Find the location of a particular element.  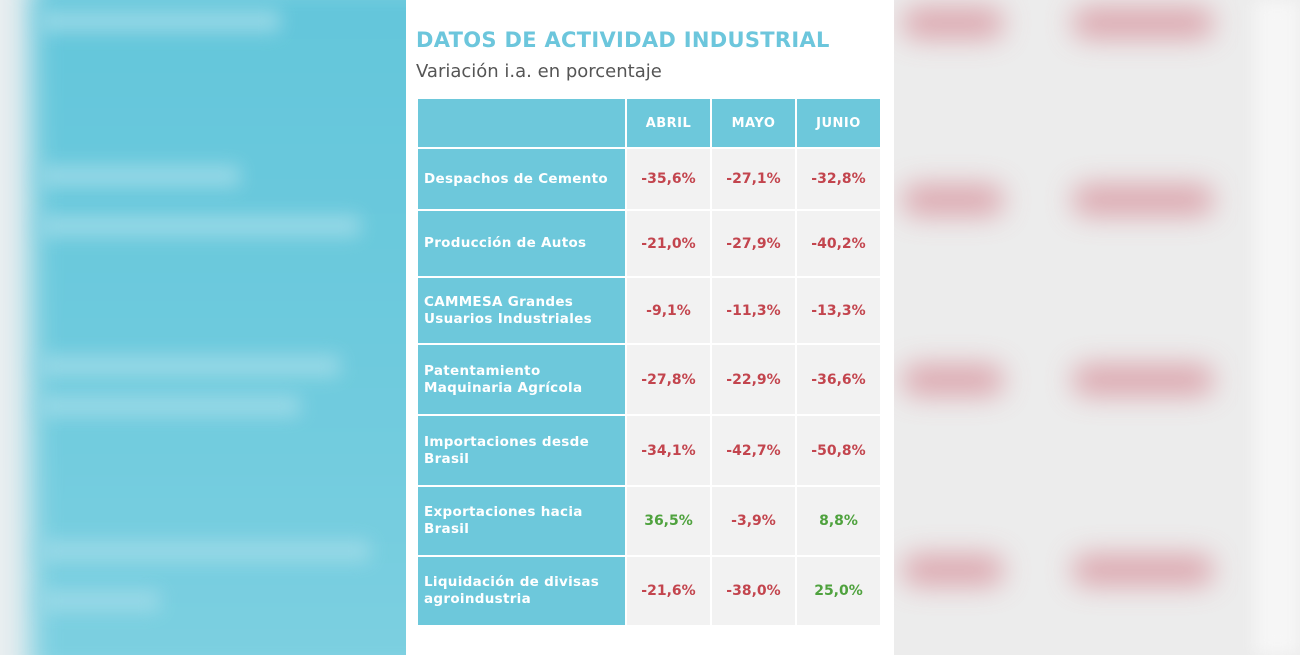

cell-value: 36,5% is located at coordinates (668, 521).